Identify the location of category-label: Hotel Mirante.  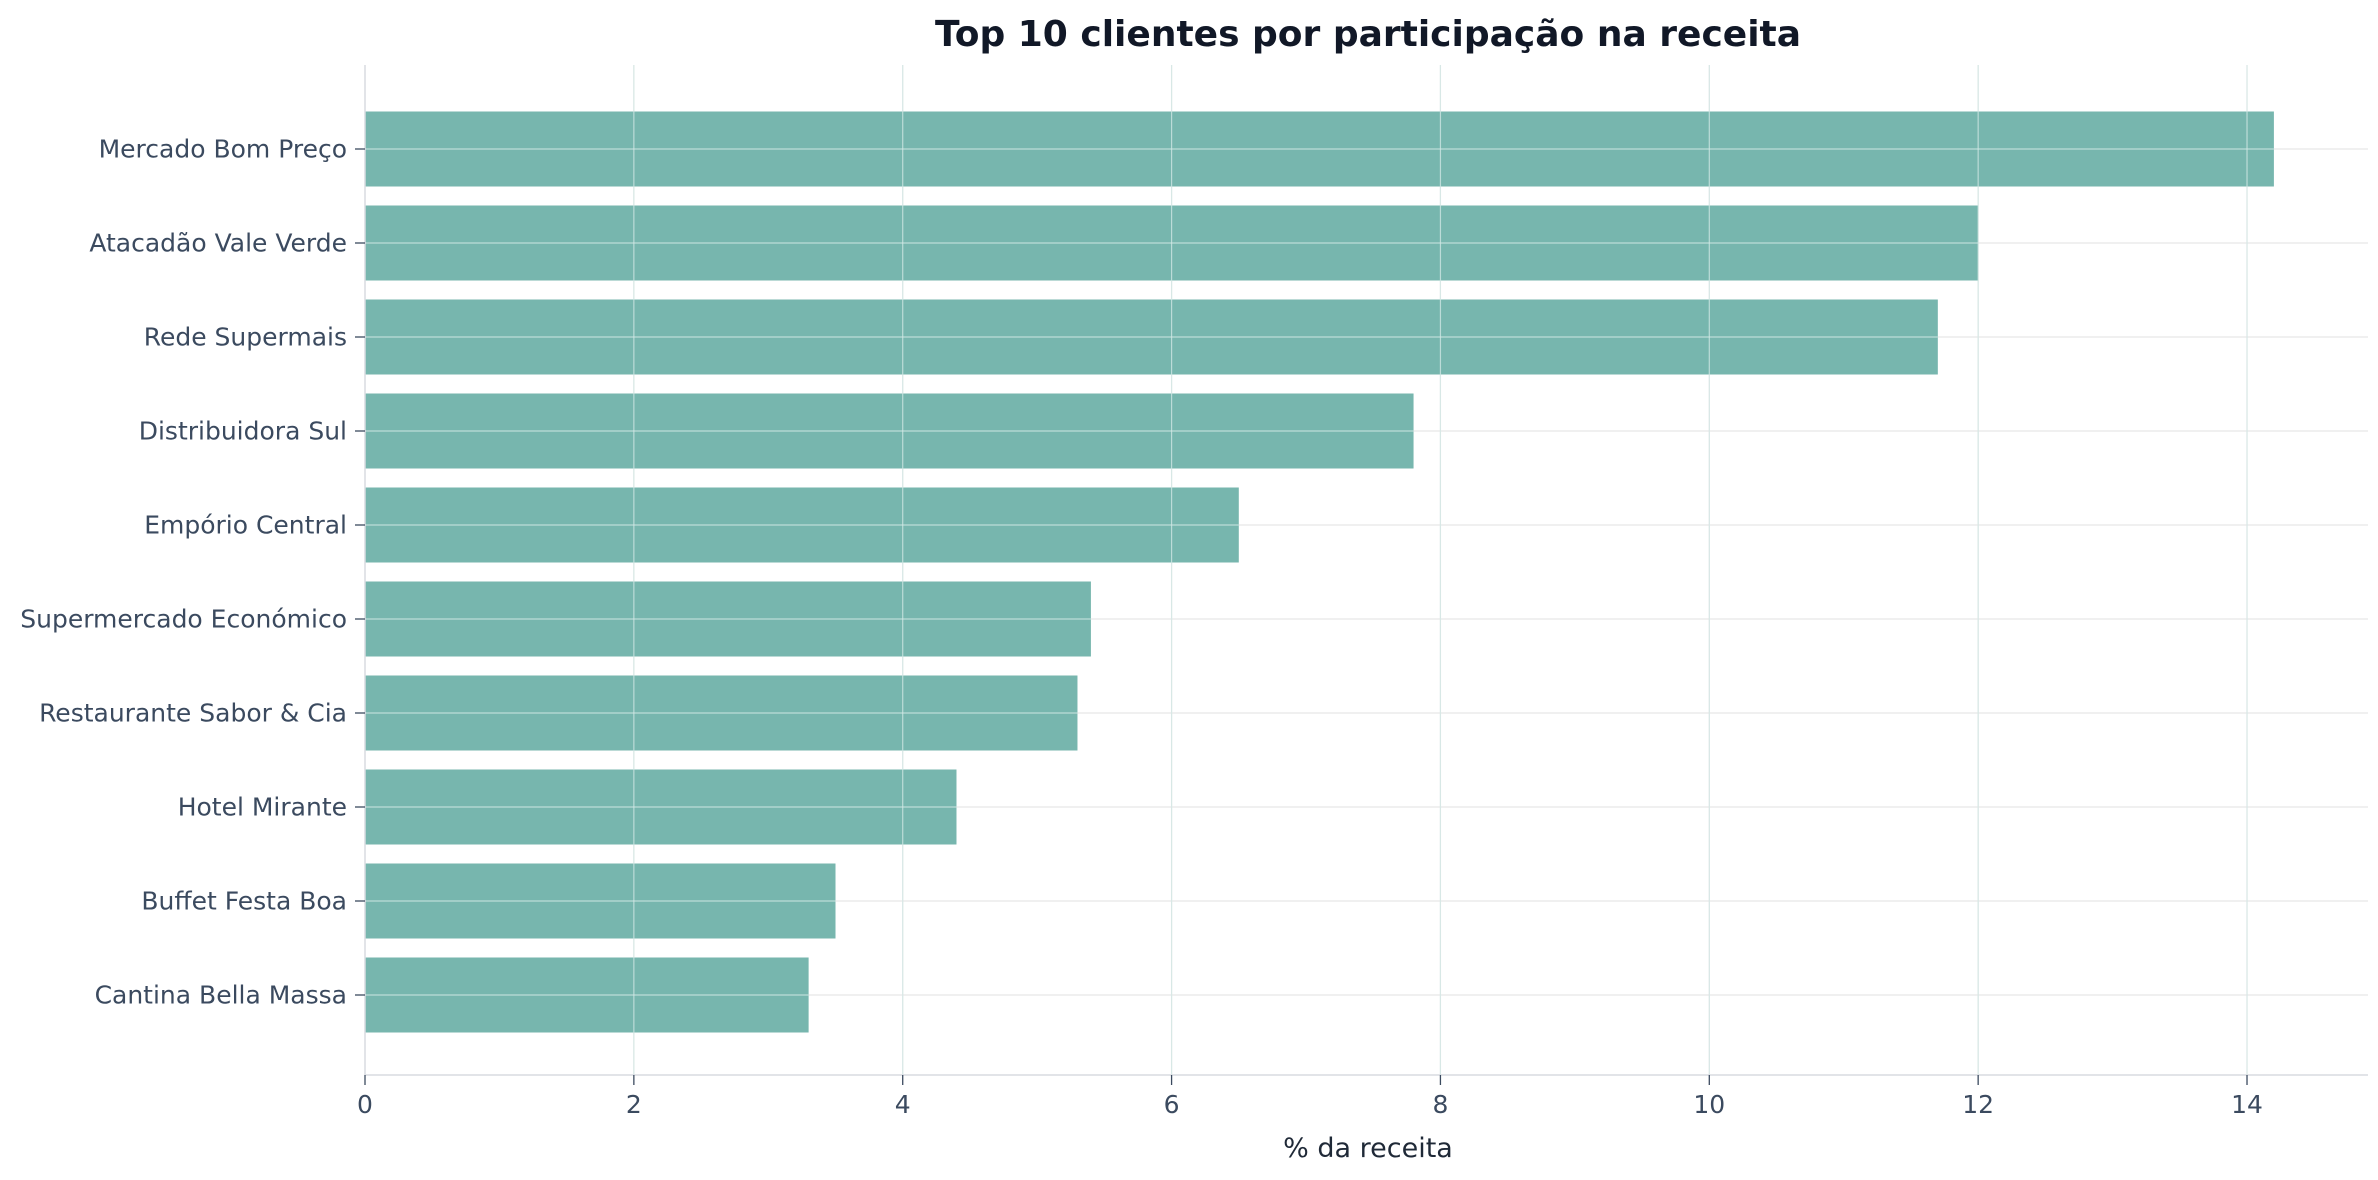
(262, 807).